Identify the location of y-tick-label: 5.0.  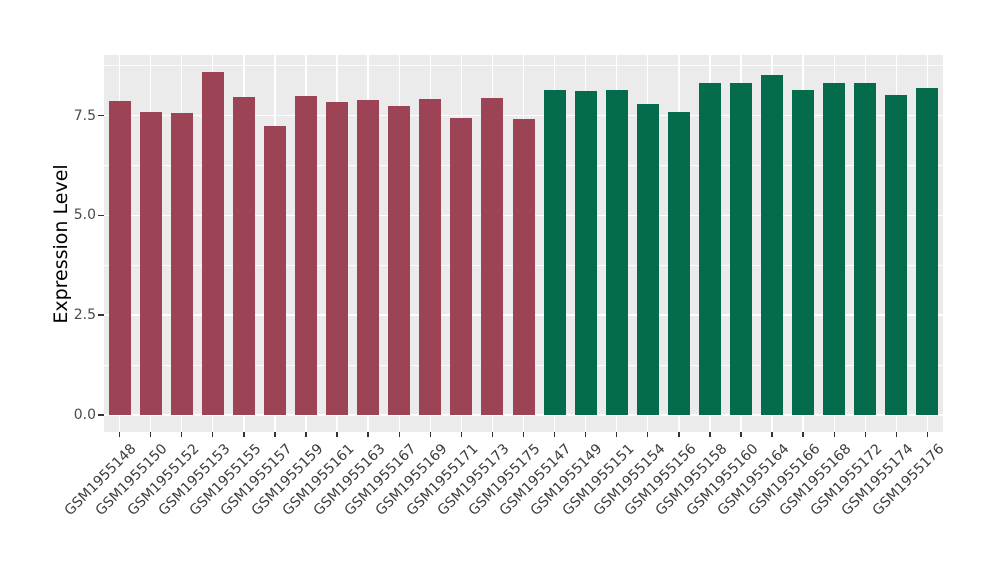
(84, 215).